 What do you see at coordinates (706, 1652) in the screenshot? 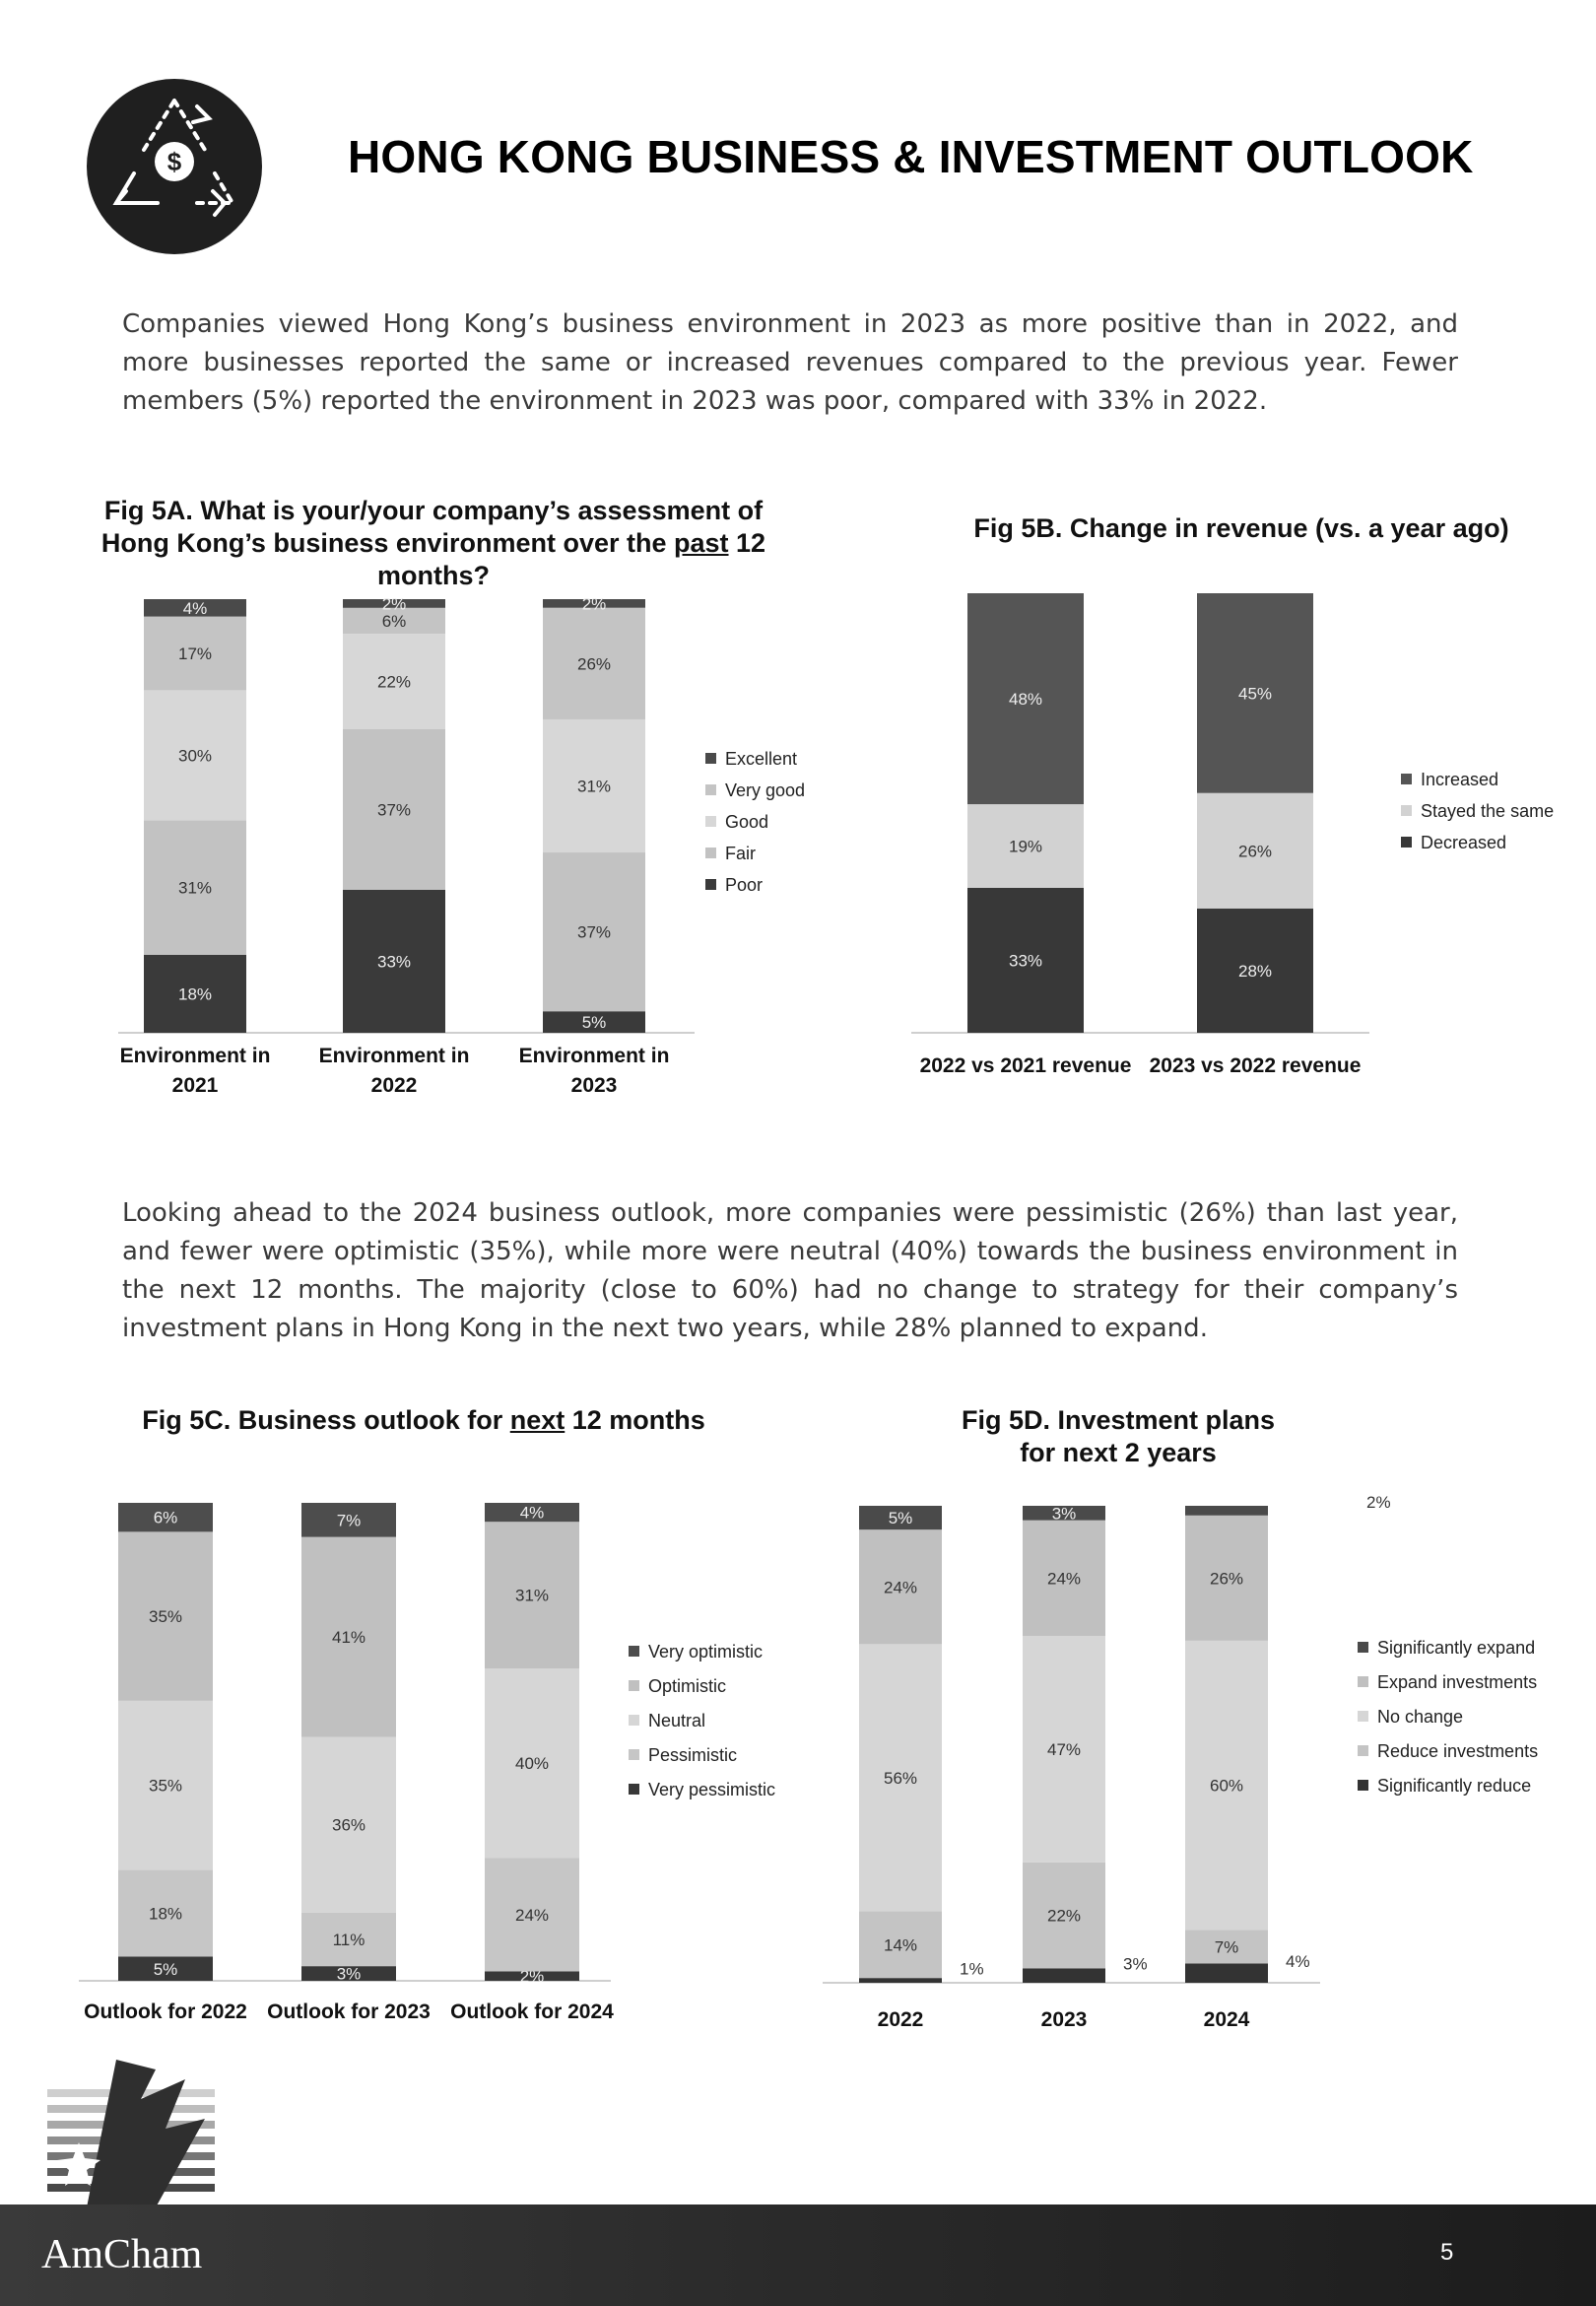
I see `fig5c-legend-label: Very optimistic` at bounding box center [706, 1652].